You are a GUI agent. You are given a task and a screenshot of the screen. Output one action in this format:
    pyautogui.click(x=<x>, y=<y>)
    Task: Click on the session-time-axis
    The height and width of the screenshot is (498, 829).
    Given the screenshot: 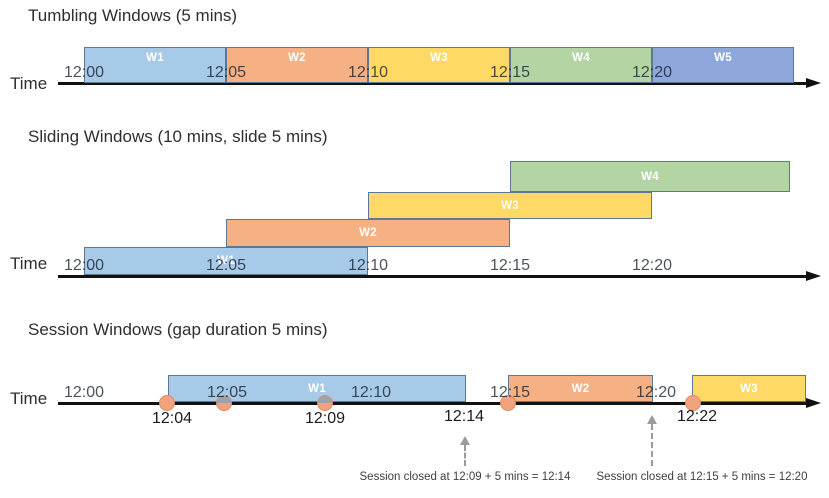 What is the action you would take?
    pyautogui.click(x=435, y=403)
    